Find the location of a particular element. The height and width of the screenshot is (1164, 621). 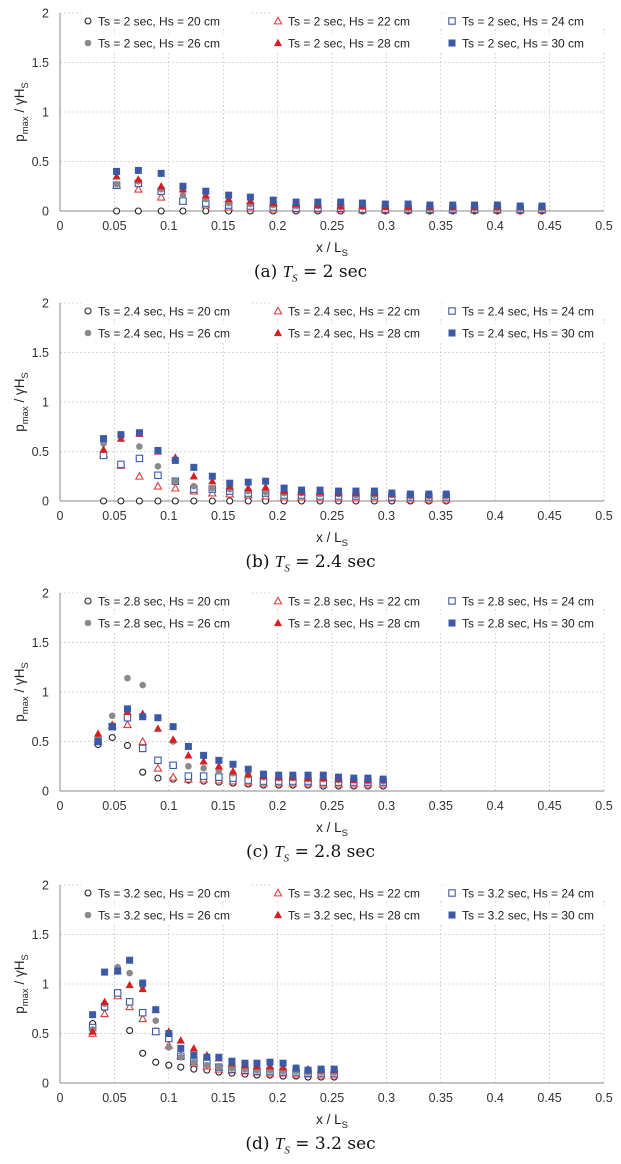

caption-value: = 2.8 sec is located at coordinates (334, 852).